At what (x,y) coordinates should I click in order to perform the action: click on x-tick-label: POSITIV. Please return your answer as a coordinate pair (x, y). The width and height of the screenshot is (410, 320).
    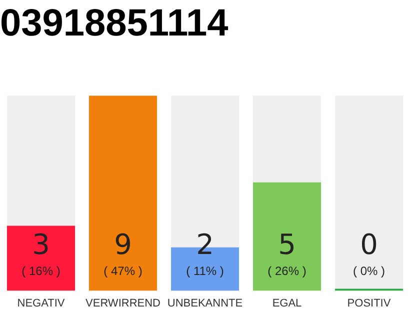
    Looking at the image, I should click on (369, 303).